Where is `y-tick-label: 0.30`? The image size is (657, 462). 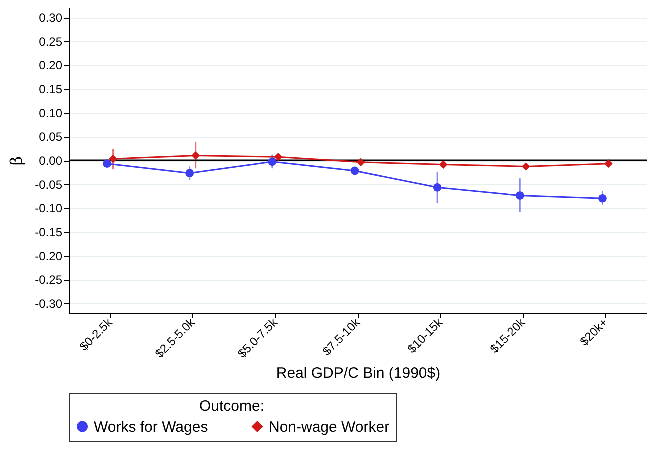 y-tick-label: 0.30 is located at coordinates (51, 18).